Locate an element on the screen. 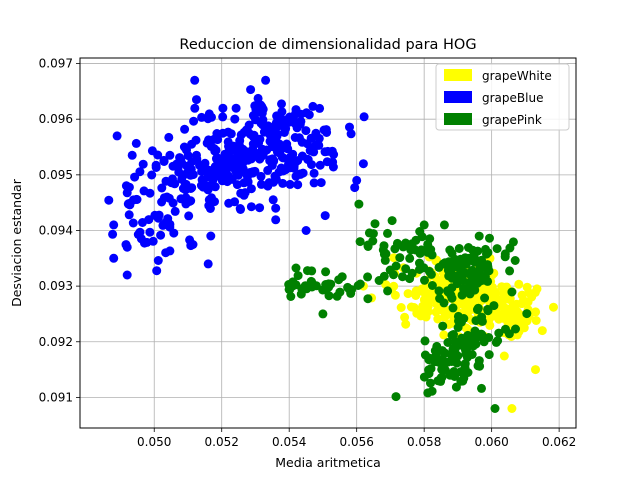 The width and height of the screenshot is (640, 480). x-tick-label: 0.052 is located at coordinates (222, 442).